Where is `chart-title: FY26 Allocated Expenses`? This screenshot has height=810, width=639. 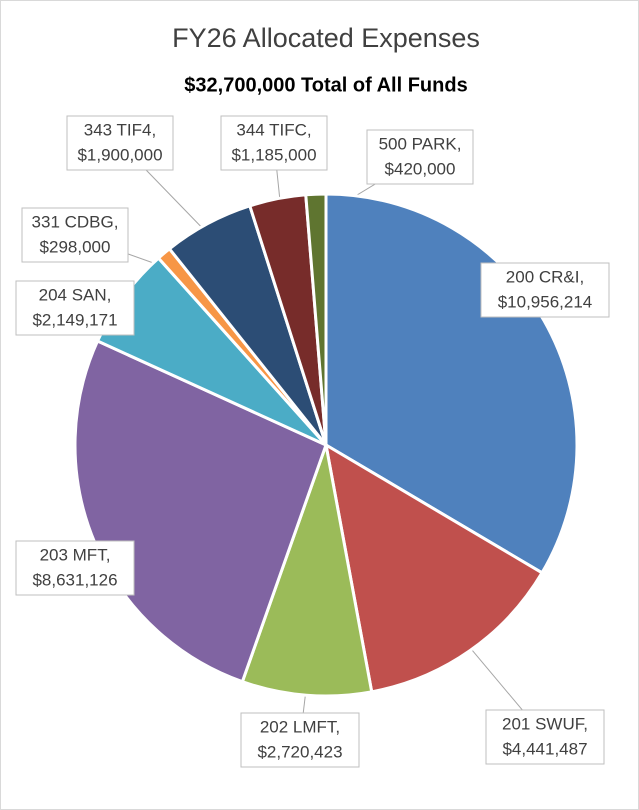
chart-title: FY26 Allocated Expenses is located at coordinates (326, 38).